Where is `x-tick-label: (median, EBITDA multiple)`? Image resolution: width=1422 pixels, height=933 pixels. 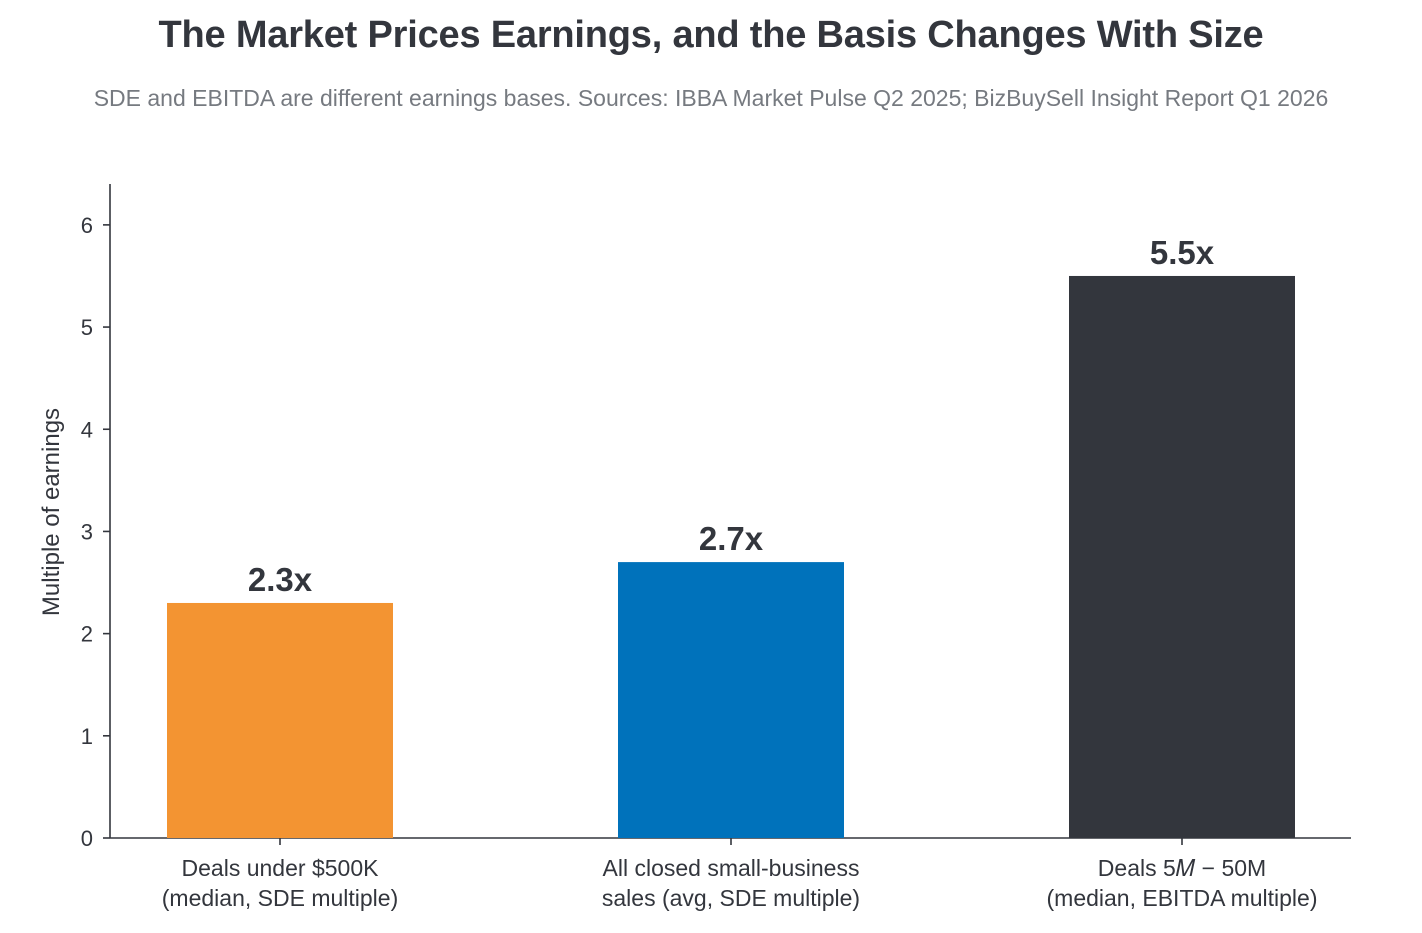 x-tick-label: (median, EBITDA multiple) is located at coordinates (1182, 898).